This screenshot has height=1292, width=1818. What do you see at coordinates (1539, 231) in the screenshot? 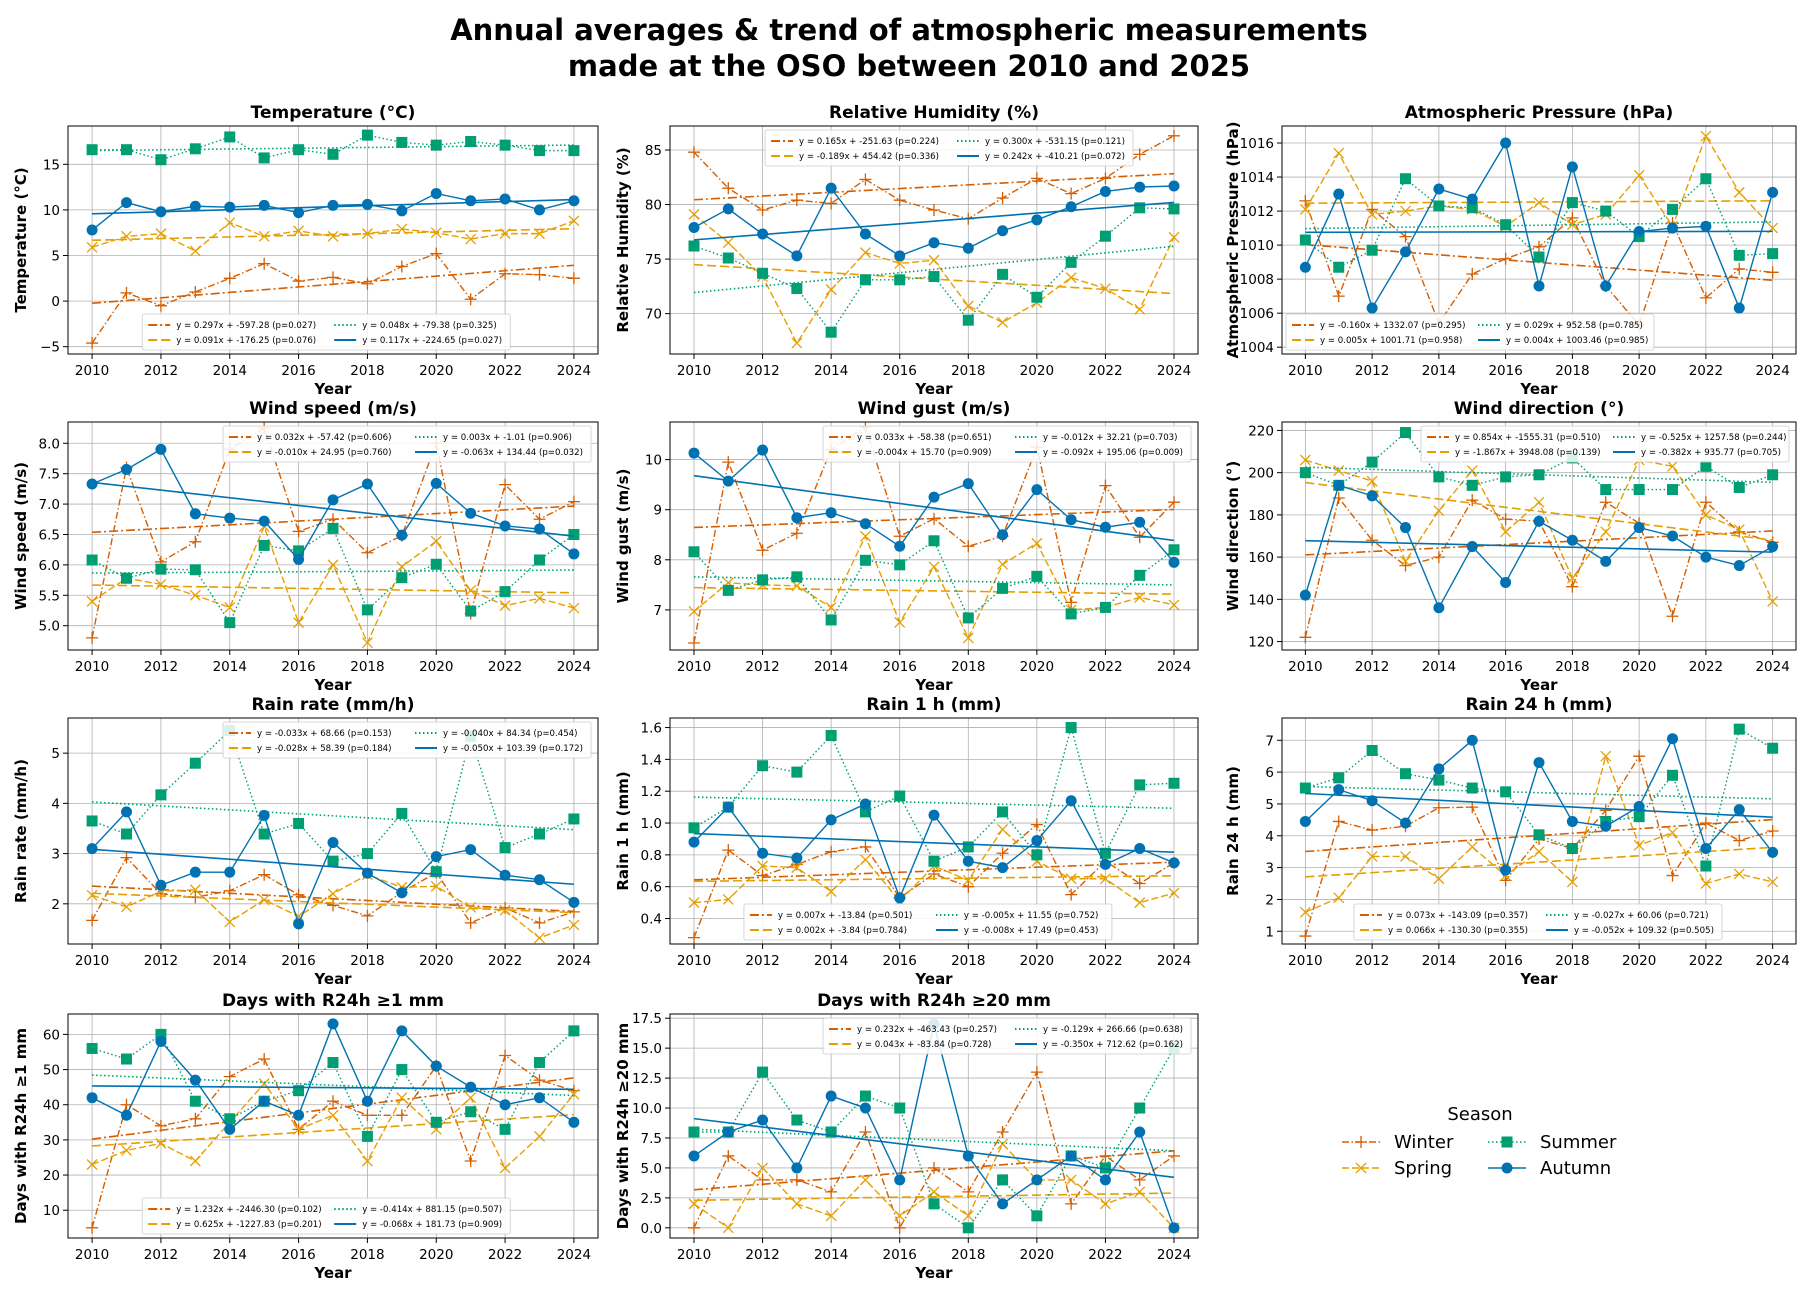
I see `plot-area` at bounding box center [1539, 231].